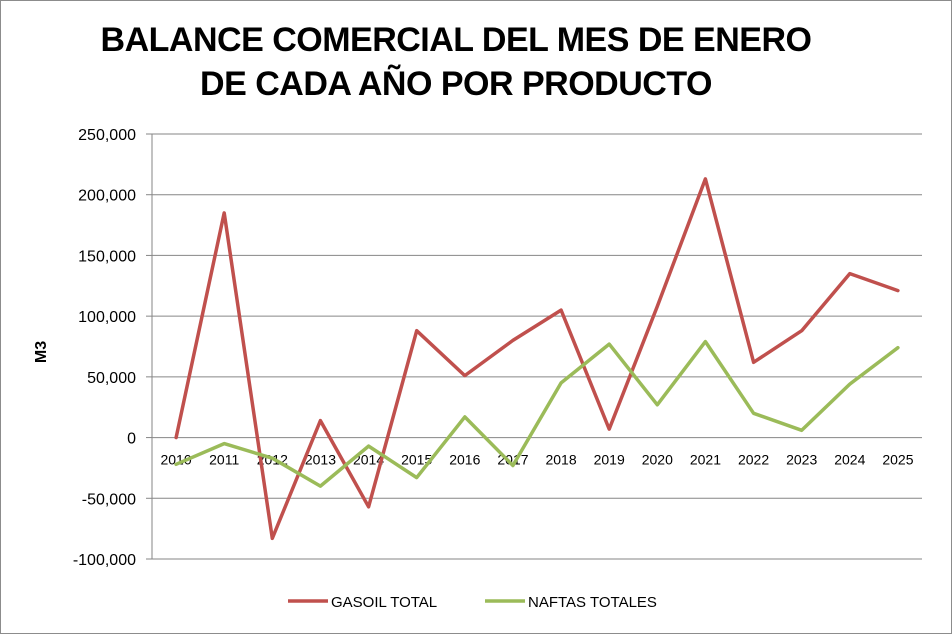 This screenshot has width=952, height=634. What do you see at coordinates (753, 460) in the screenshot?
I see `x-tick-label: 2022` at bounding box center [753, 460].